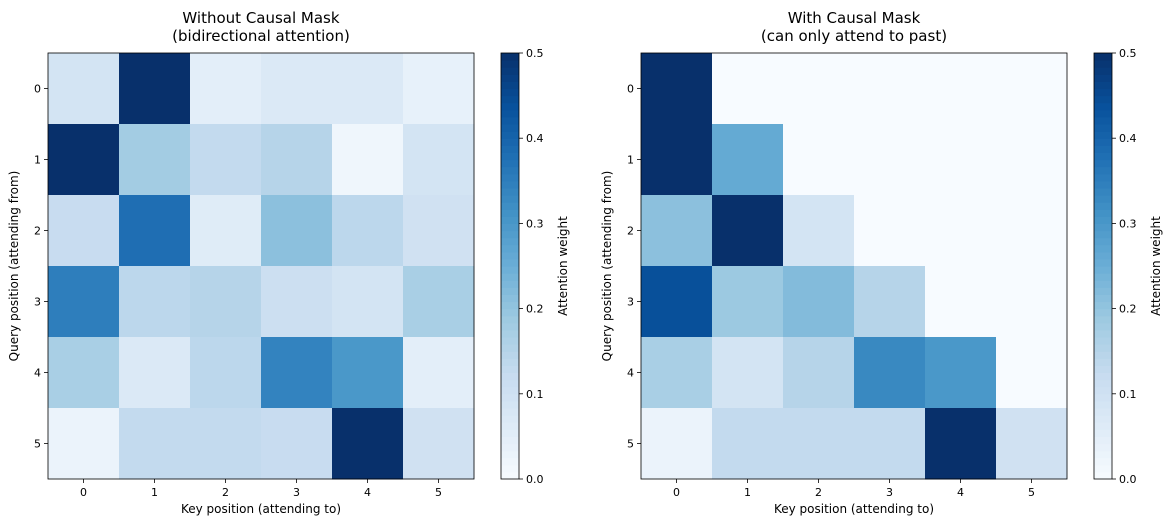  What do you see at coordinates (630, 373) in the screenshot?
I see `y-tick-label-4: 4` at bounding box center [630, 373].